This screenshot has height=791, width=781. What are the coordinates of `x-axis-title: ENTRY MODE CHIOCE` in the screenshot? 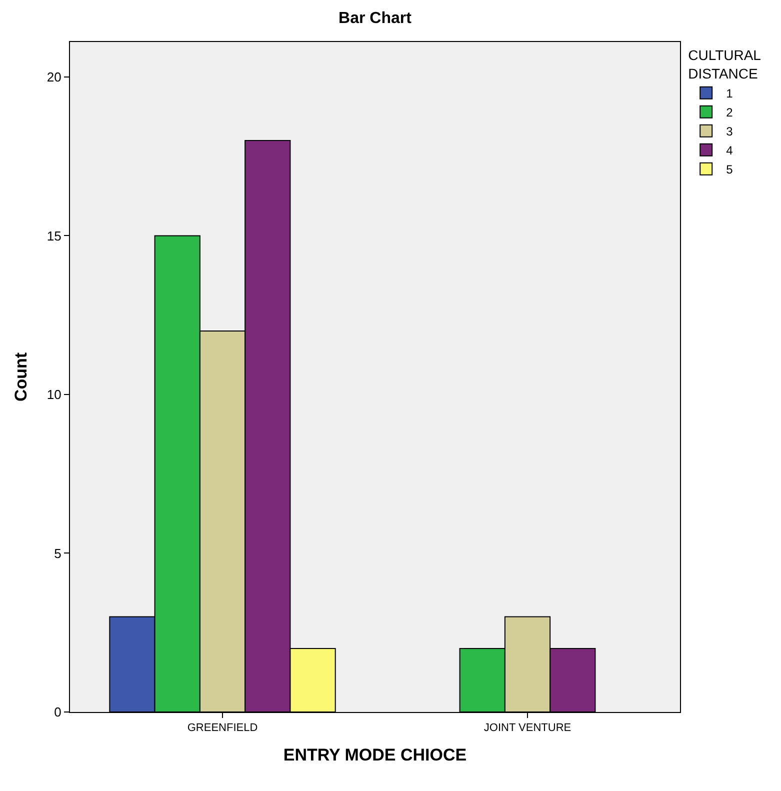 It's located at (375, 755).